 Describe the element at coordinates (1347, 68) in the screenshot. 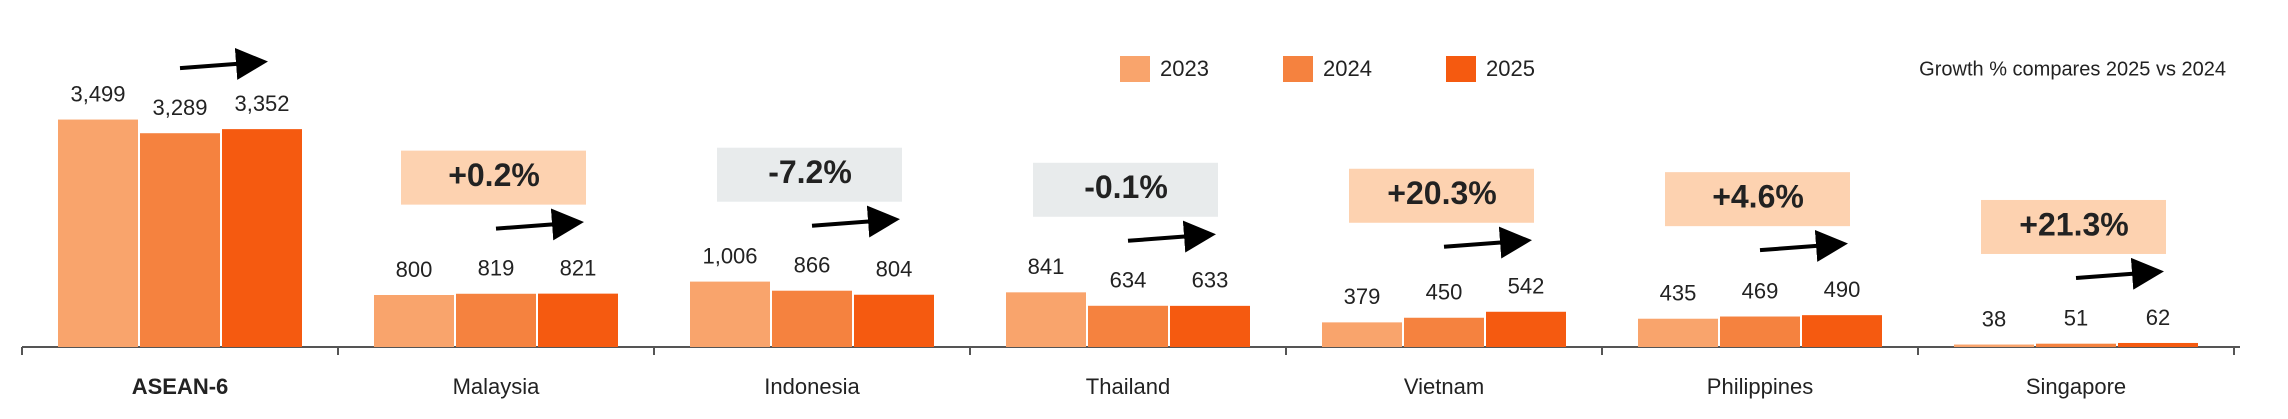

I see `legend-label: 2024` at that location.